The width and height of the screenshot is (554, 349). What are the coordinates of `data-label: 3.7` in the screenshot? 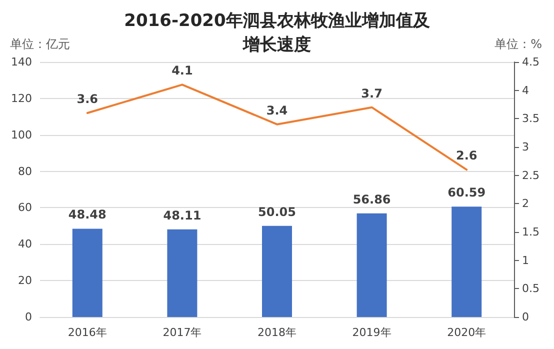 It's located at (371, 93).